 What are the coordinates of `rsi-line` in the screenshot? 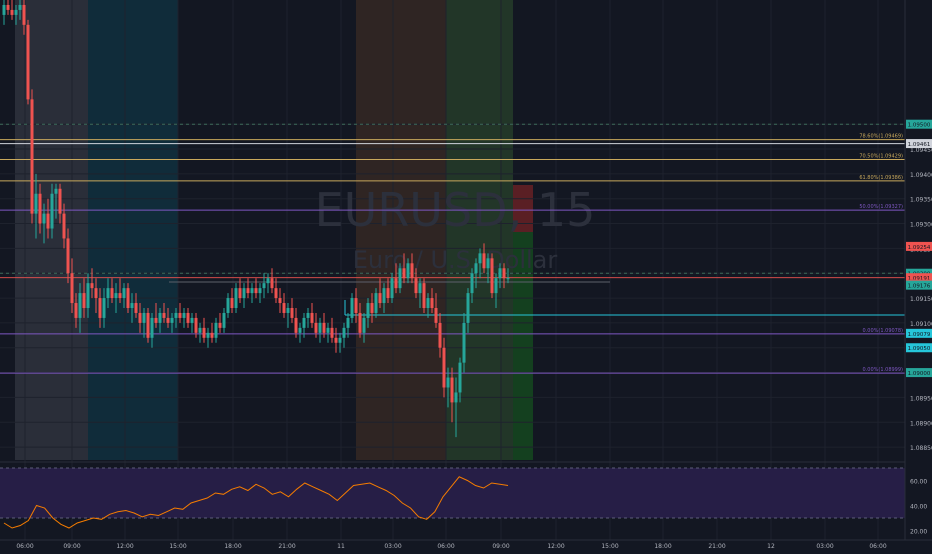 It's located at (256, 502).